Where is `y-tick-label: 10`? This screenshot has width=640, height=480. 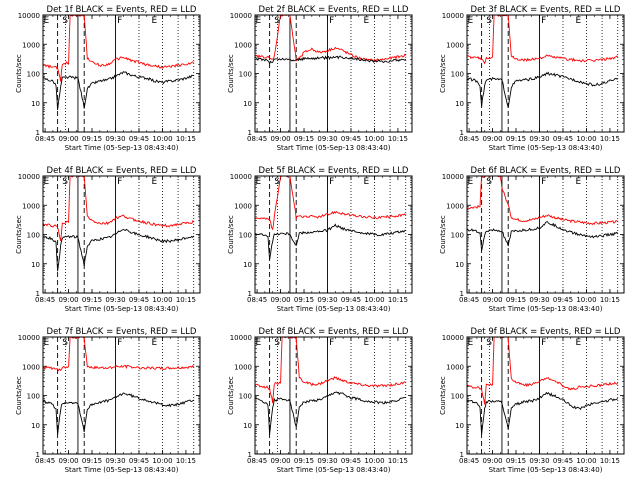 y-tick-label: 10 is located at coordinates (35, 104).